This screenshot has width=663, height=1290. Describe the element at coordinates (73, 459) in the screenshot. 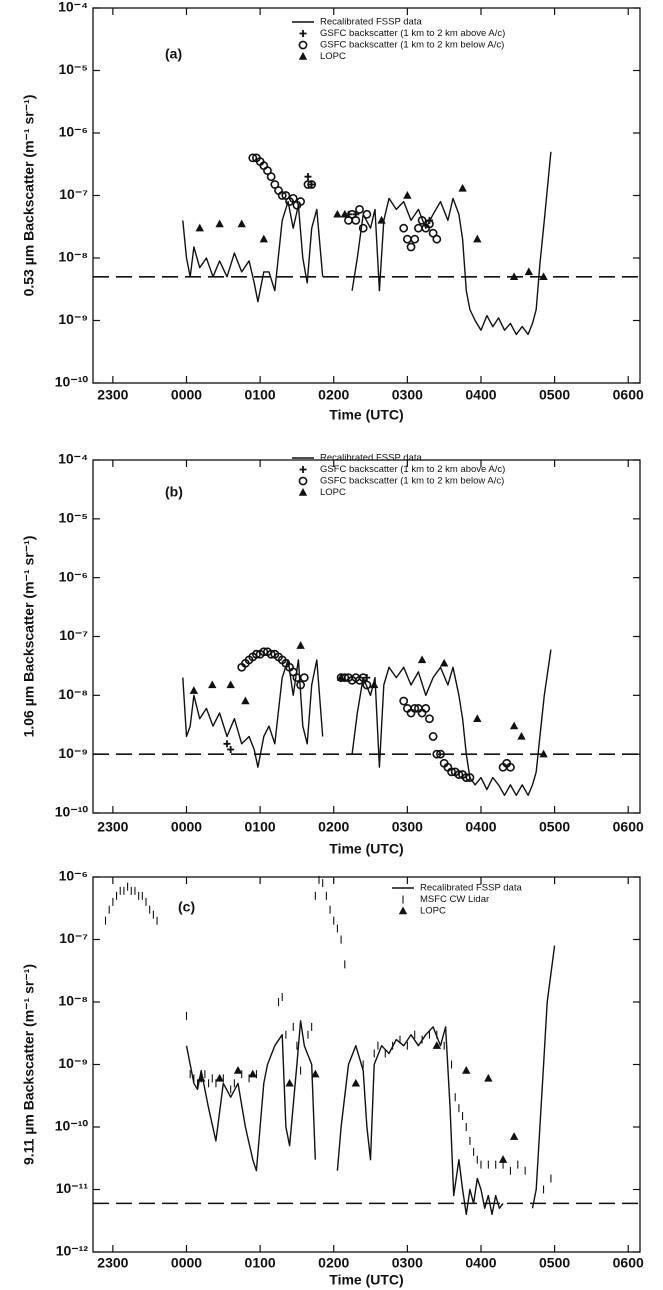

I see `y-tick-label: 10⁻⁴` at that location.